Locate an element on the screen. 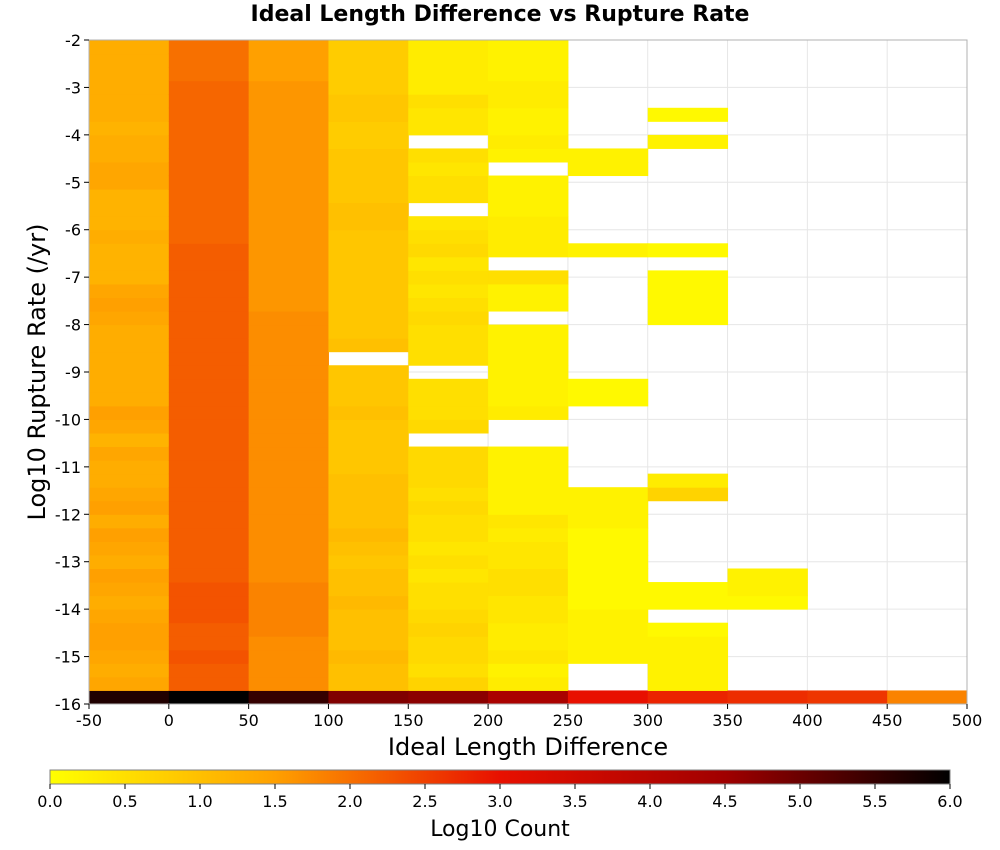  x-axis-ticks: -50 0 50 100 150 200 250 300 350 400 450 500 is located at coordinates (529, 717).